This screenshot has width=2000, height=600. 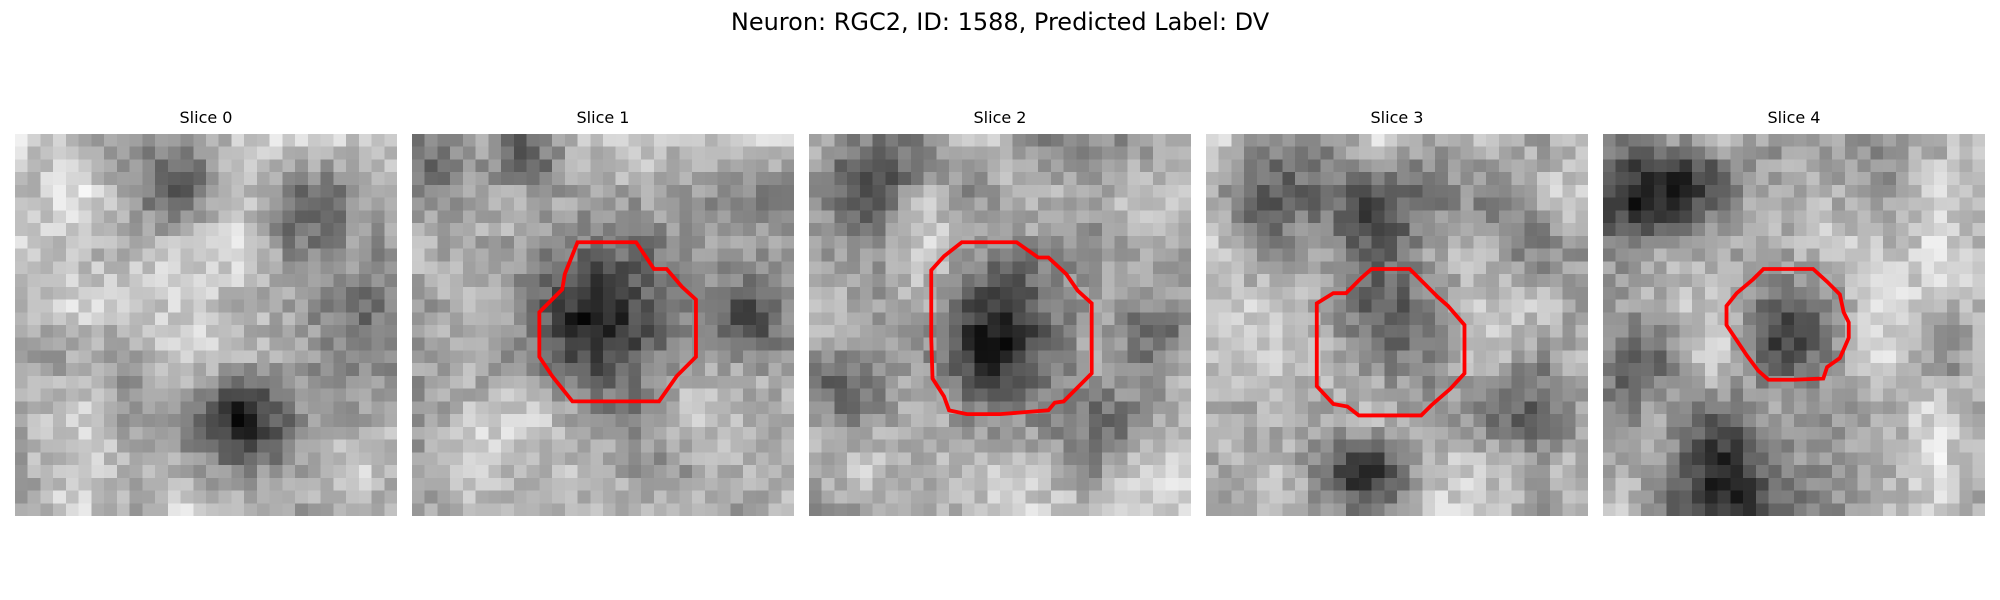 I want to click on slice-title: Slice 1, so click(x=603, y=117).